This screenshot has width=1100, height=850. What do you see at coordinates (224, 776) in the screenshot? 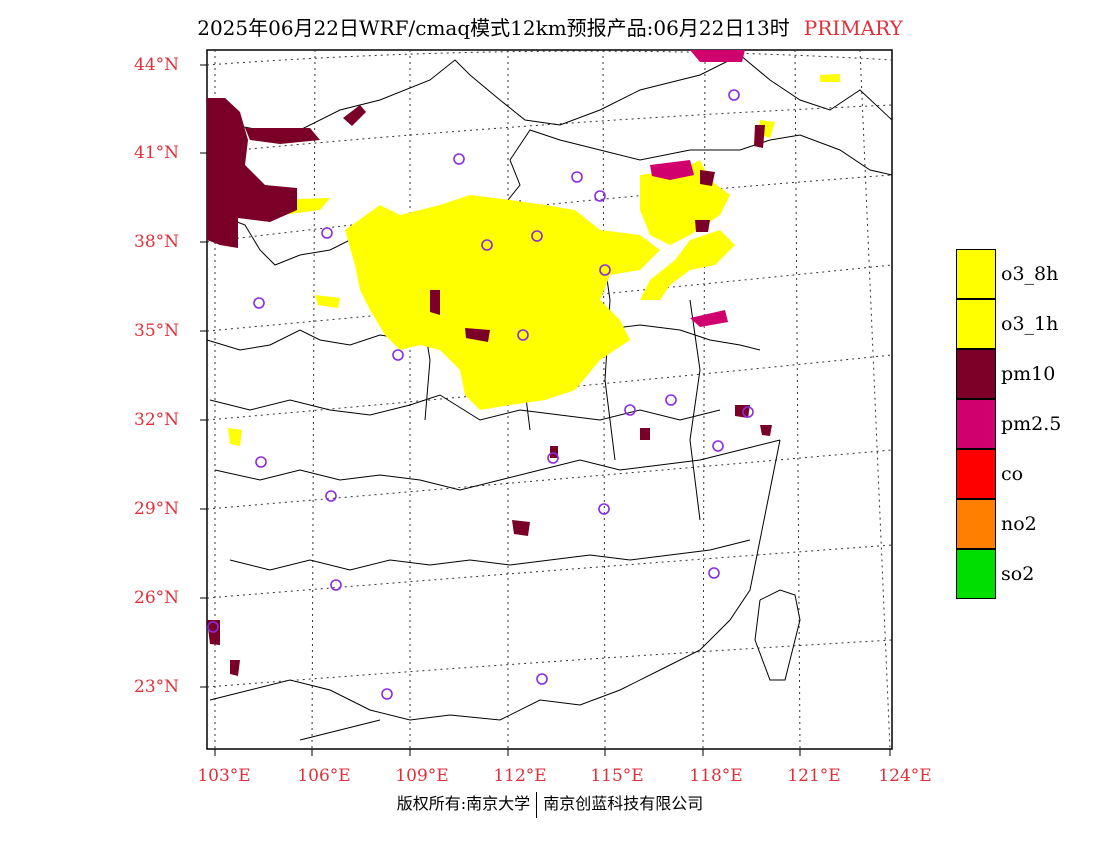
I see `lon-label-103: 103°E` at bounding box center [224, 776].